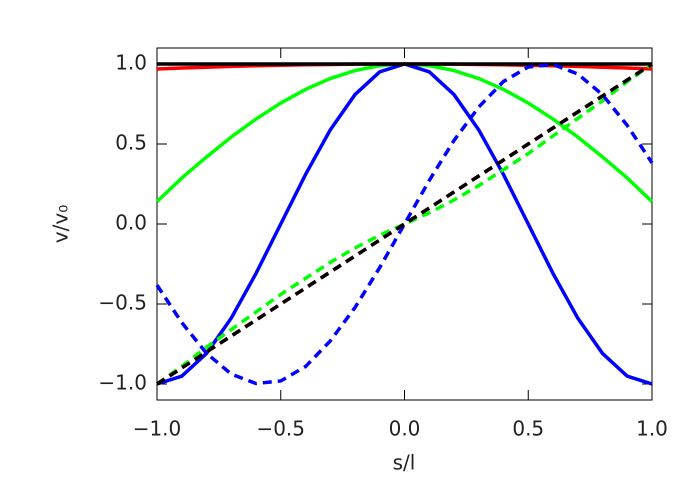  What do you see at coordinates (157, 429) in the screenshot?
I see `x-tick-label: −1.0` at bounding box center [157, 429].